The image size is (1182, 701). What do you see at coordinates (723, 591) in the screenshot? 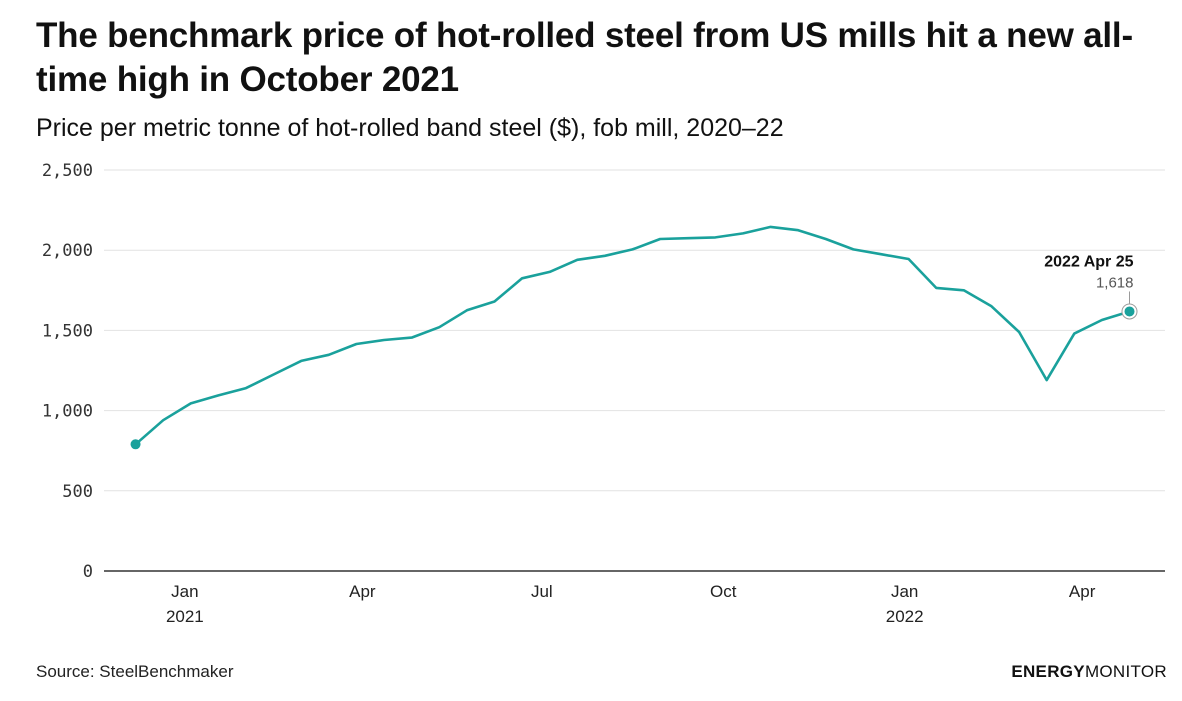
I see `x-tick-label: Oct` at bounding box center [723, 591].